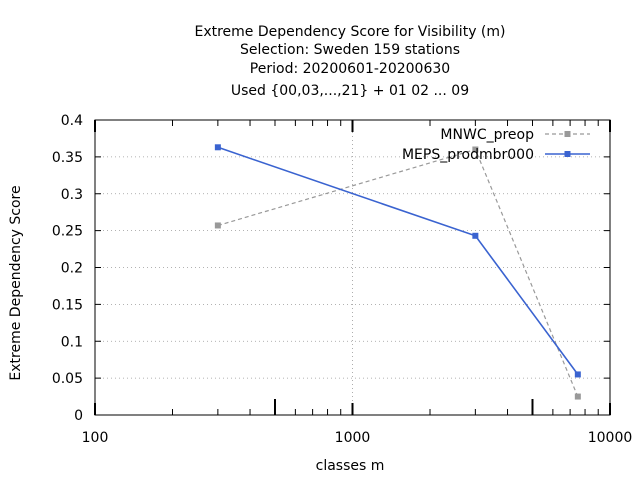  I want to click on y-tick-label: 0.4, so click(72, 121).